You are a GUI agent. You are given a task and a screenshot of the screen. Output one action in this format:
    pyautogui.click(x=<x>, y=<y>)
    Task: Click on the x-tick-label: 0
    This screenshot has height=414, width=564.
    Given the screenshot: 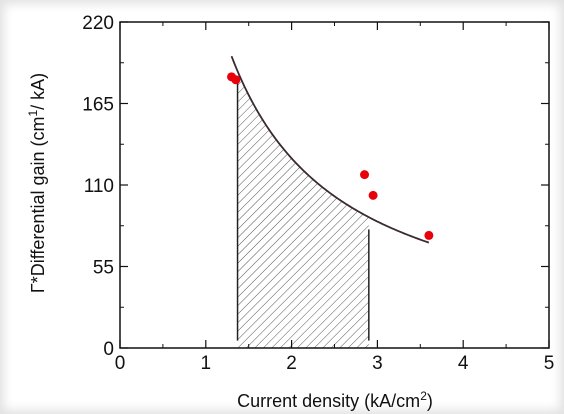 What is the action you would take?
    pyautogui.click(x=120, y=363)
    